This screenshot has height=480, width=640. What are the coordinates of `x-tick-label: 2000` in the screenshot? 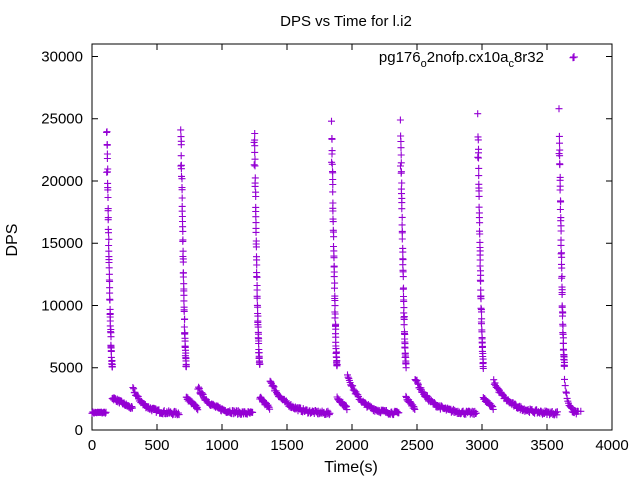 It's located at (351, 445).